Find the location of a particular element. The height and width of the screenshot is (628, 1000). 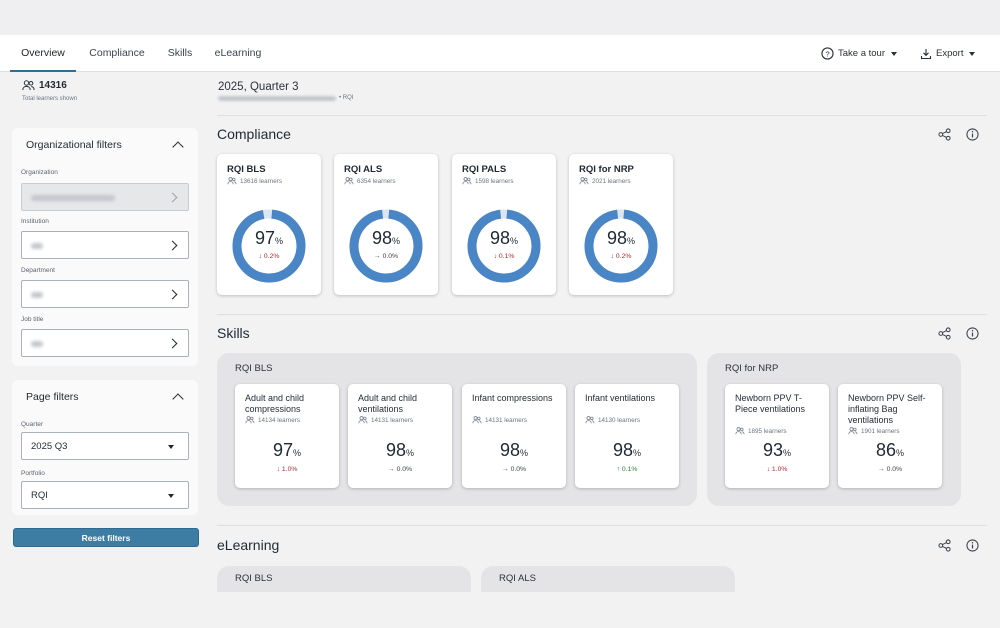

department-field is located at coordinates (105, 294).